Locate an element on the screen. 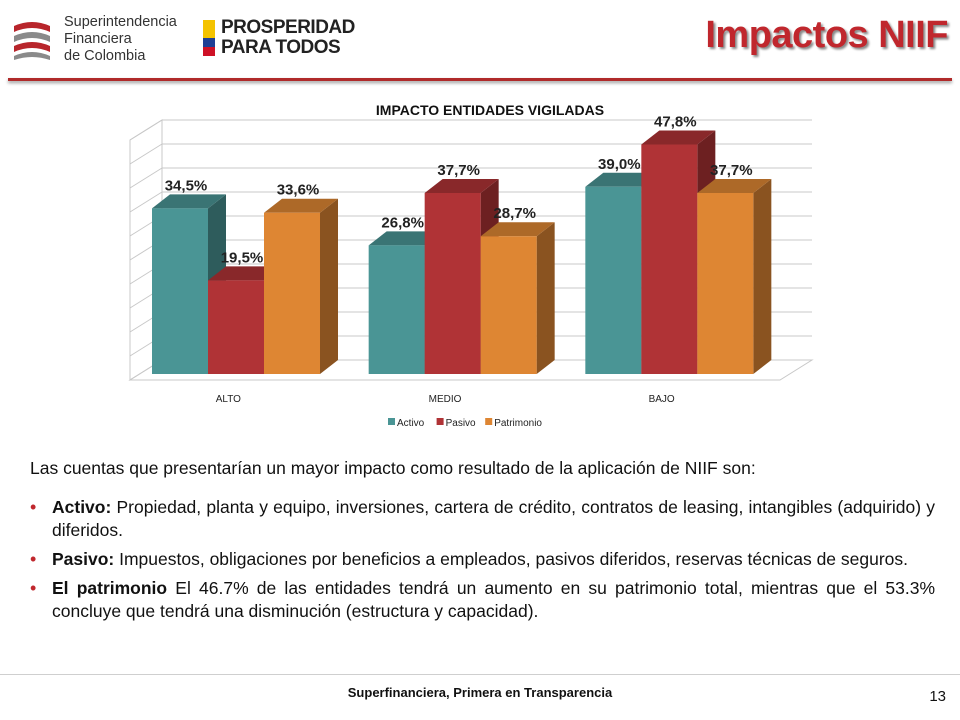 This screenshot has width=960, height=720. chart-data-label: 39,0% is located at coordinates (619, 164).